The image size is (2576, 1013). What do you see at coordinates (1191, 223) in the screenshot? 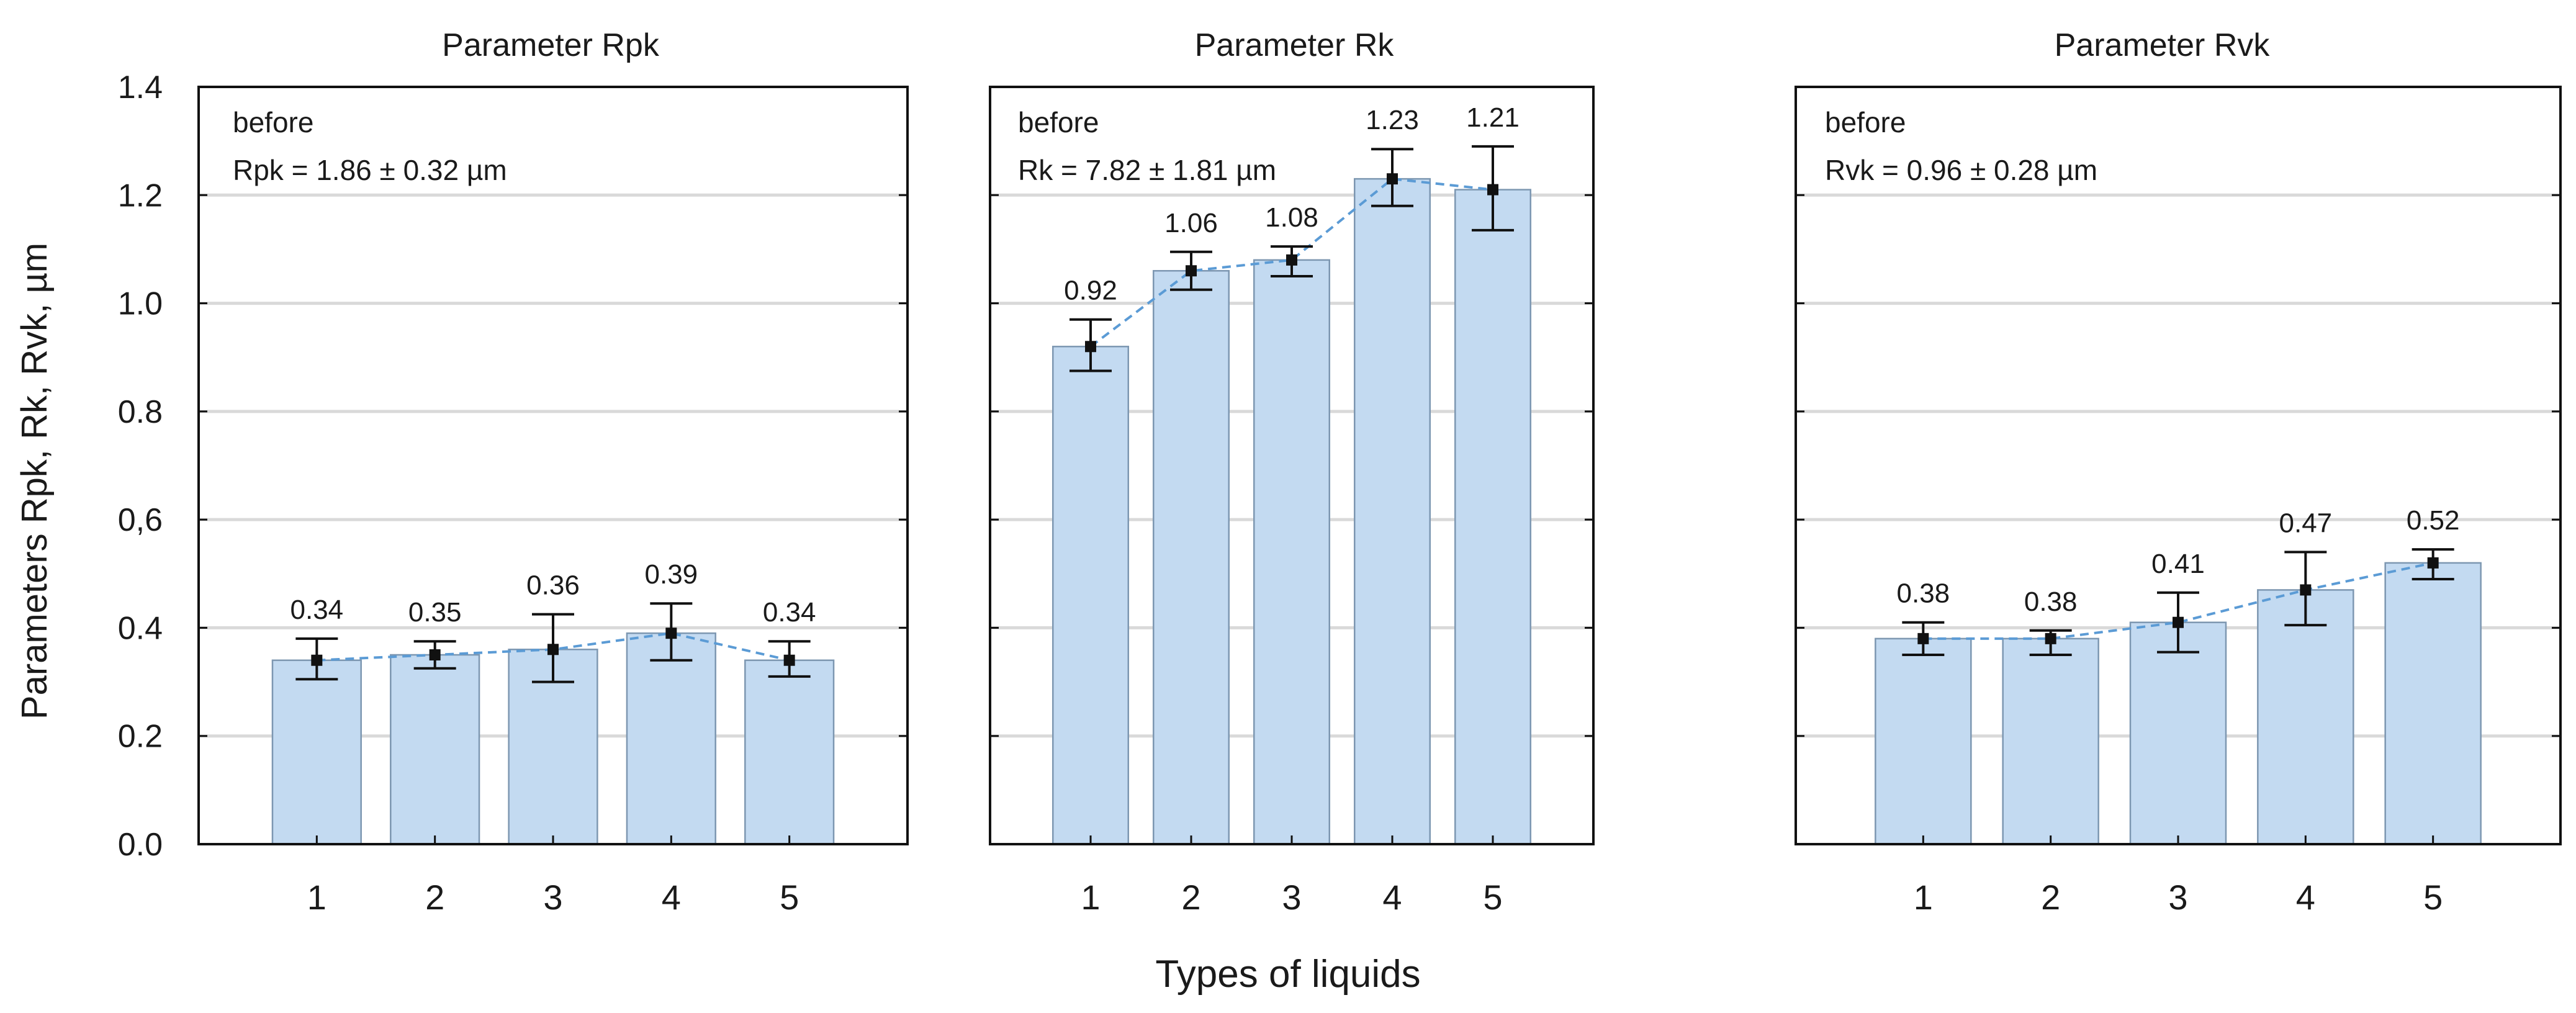
I see `data-label: 1.06` at bounding box center [1191, 223].